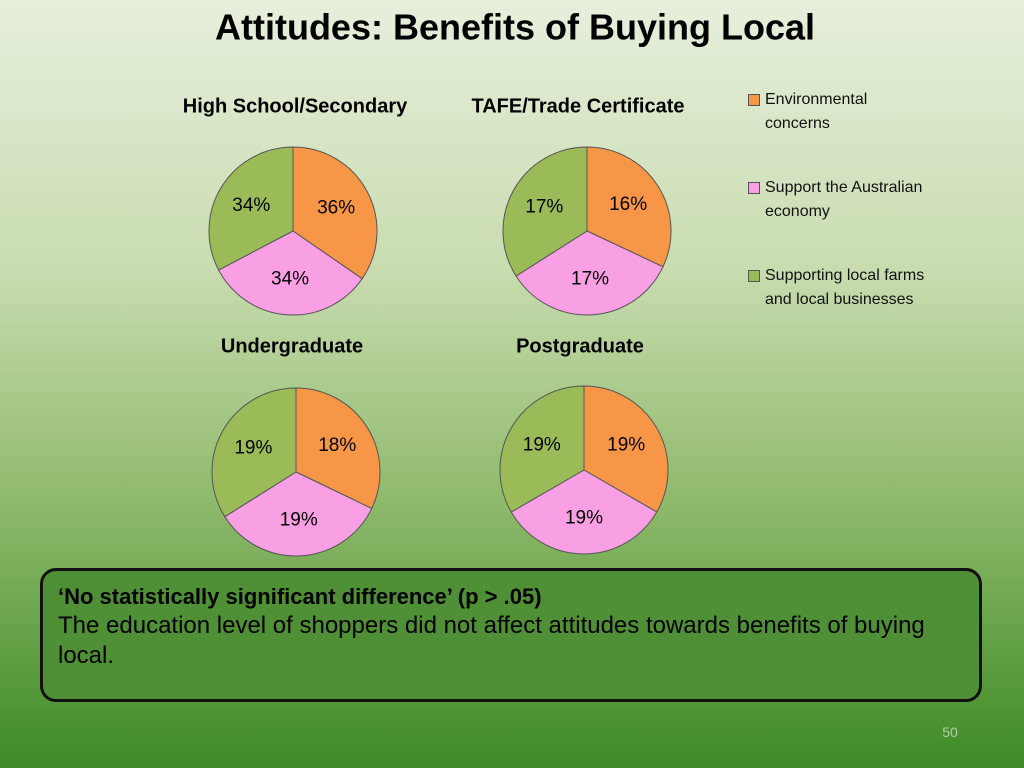 The image size is (1024, 768). What do you see at coordinates (292, 346) in the screenshot?
I see `pie-title: Undergraduate` at bounding box center [292, 346].